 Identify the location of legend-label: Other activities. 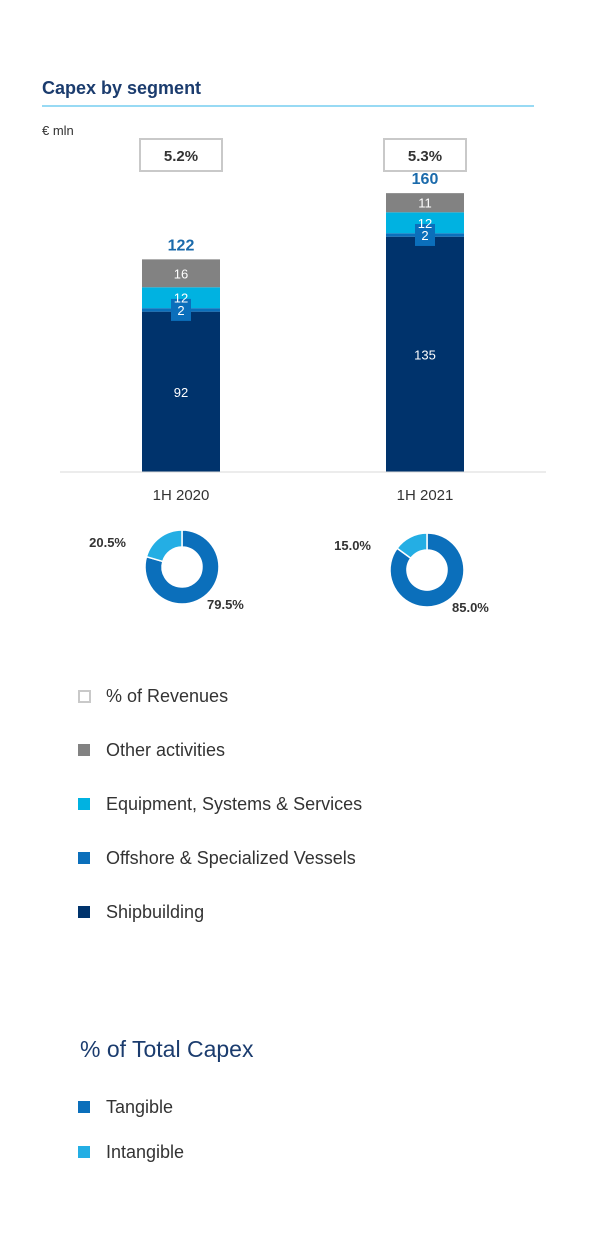
(166, 750).